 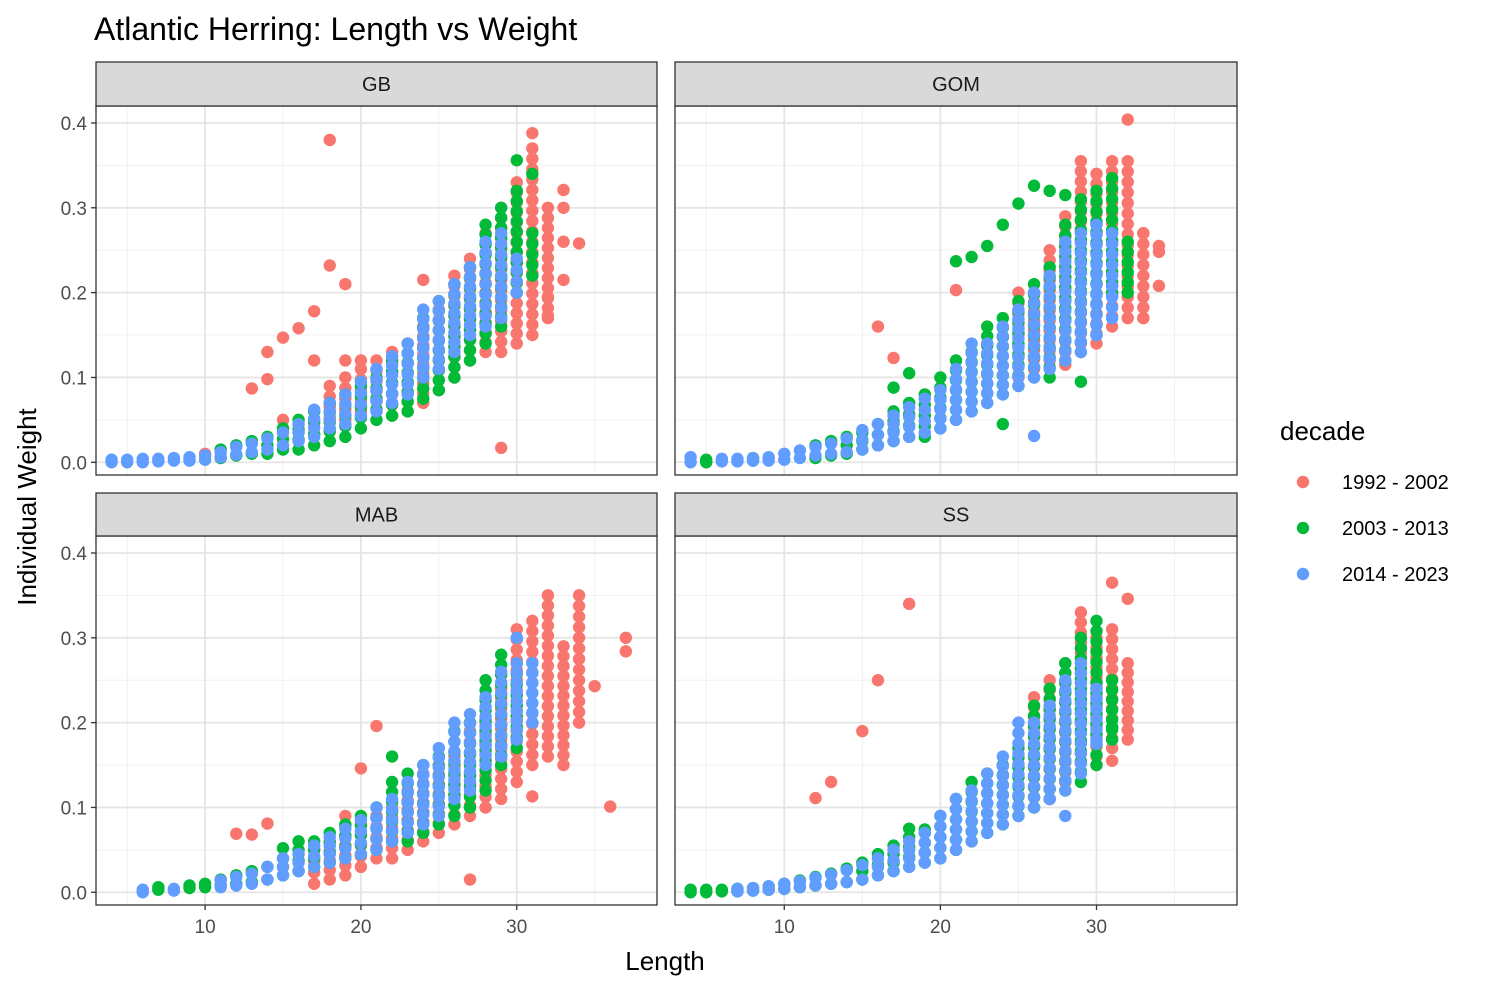 I want to click on y-tick-label: 0.2, so click(x=74, y=724).